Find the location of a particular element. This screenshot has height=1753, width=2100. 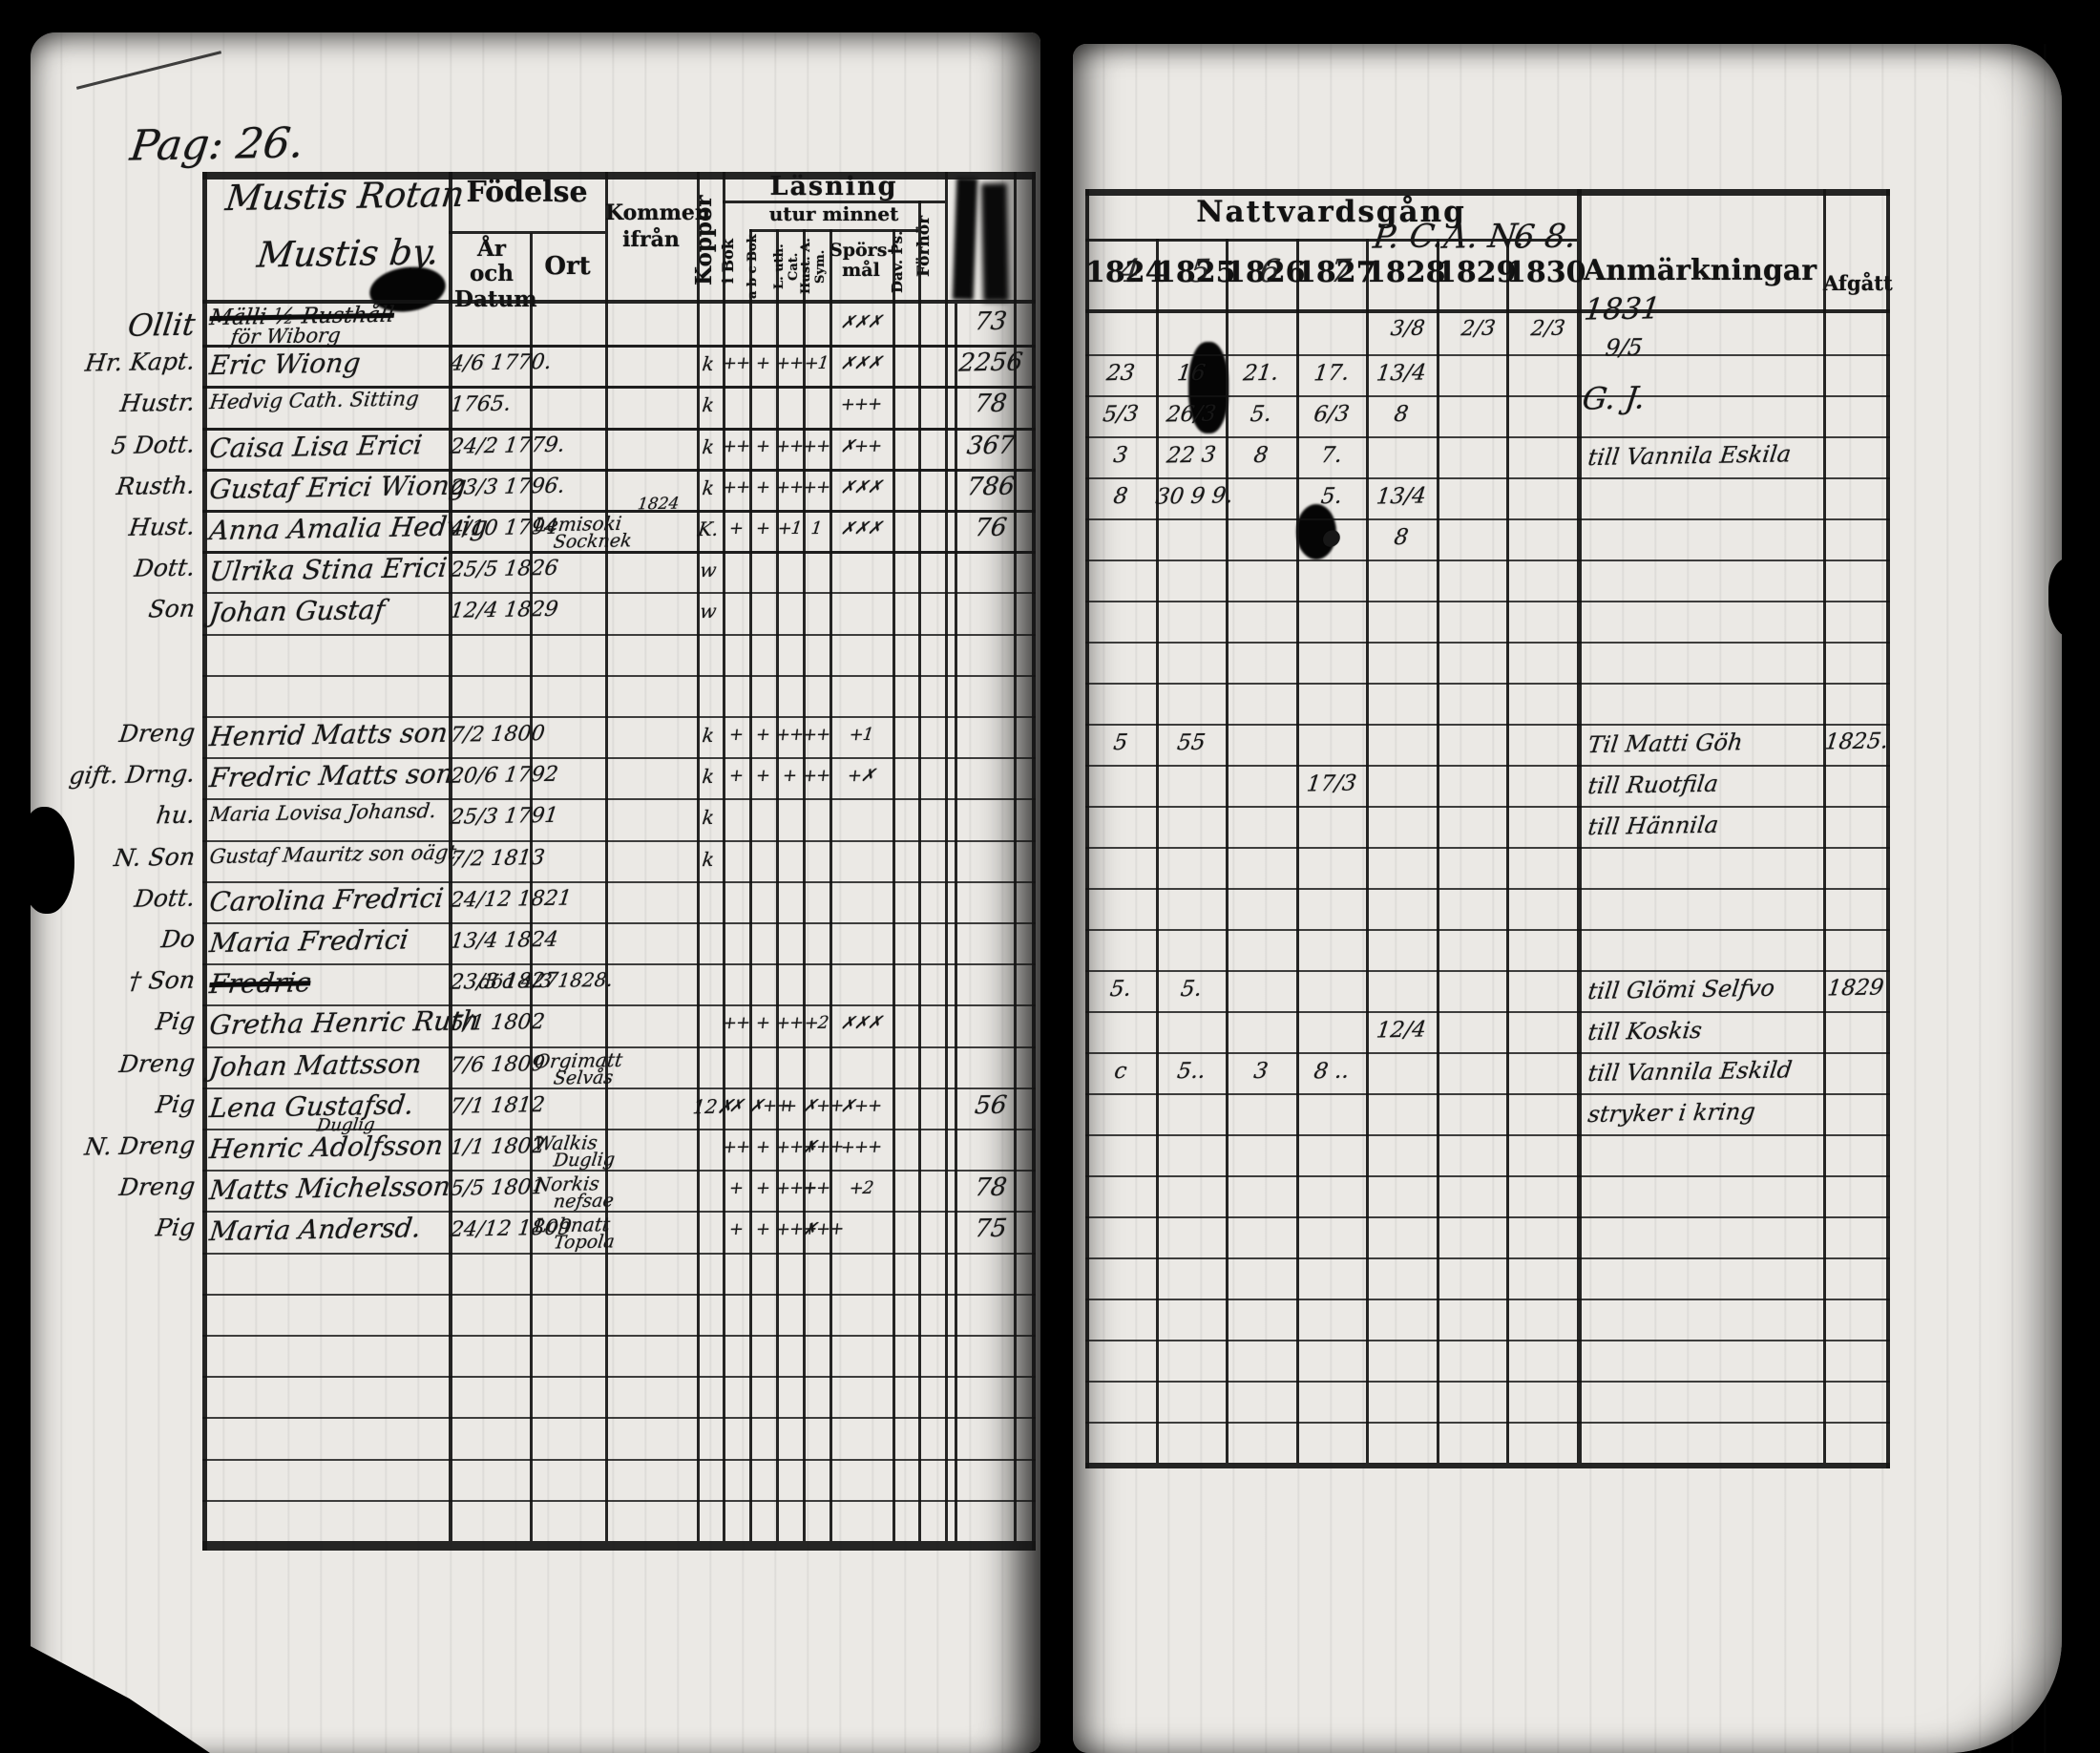

row-name: Johan Mattsson is located at coordinates (315, 1064).